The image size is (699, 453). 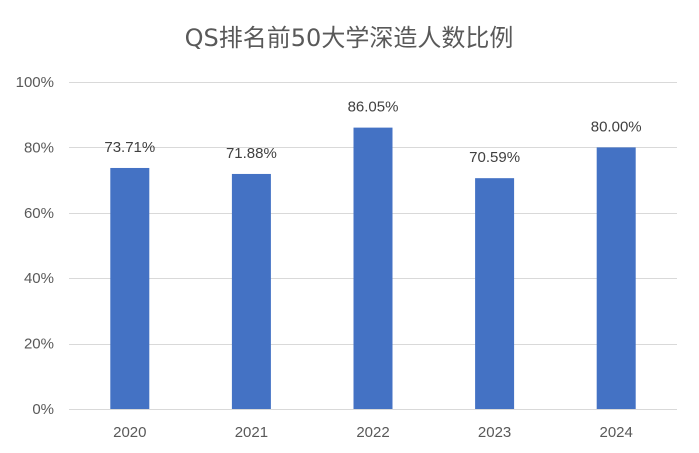 I want to click on x-tick-label-2021: 2021, so click(x=251, y=432).